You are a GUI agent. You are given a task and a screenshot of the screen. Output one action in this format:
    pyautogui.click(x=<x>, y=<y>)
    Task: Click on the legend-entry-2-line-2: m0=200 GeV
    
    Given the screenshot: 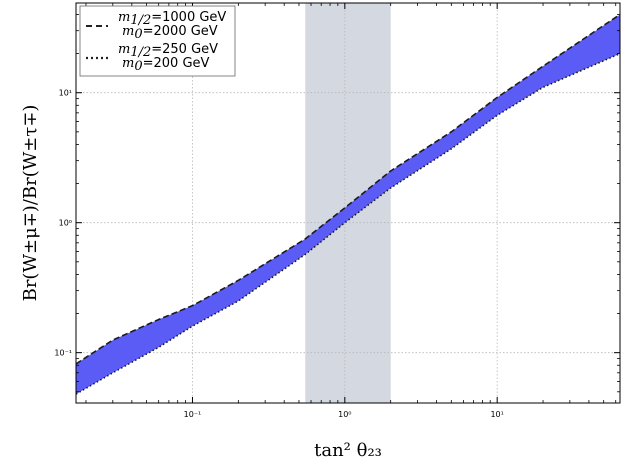 What is the action you would take?
    pyautogui.click(x=166, y=65)
    